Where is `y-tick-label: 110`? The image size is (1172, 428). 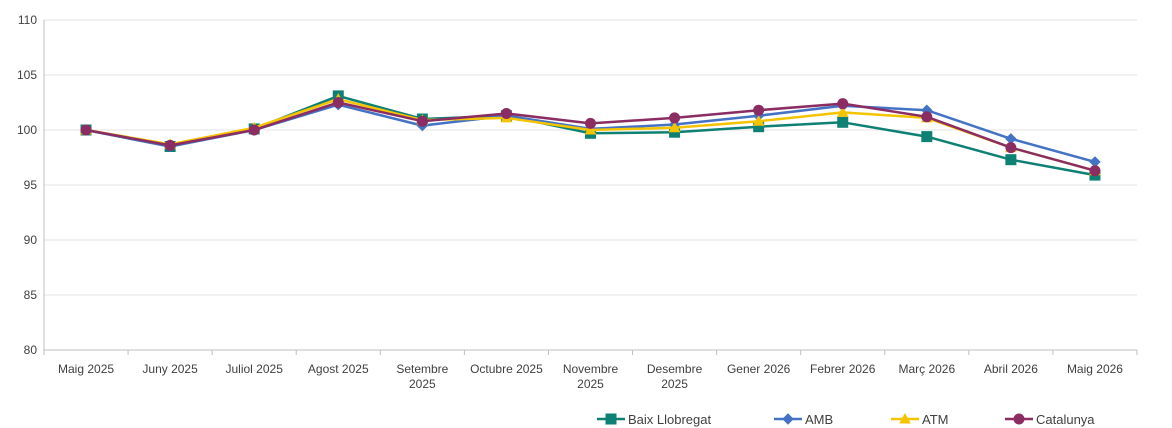 y-tick-label: 110 is located at coordinates (27, 20).